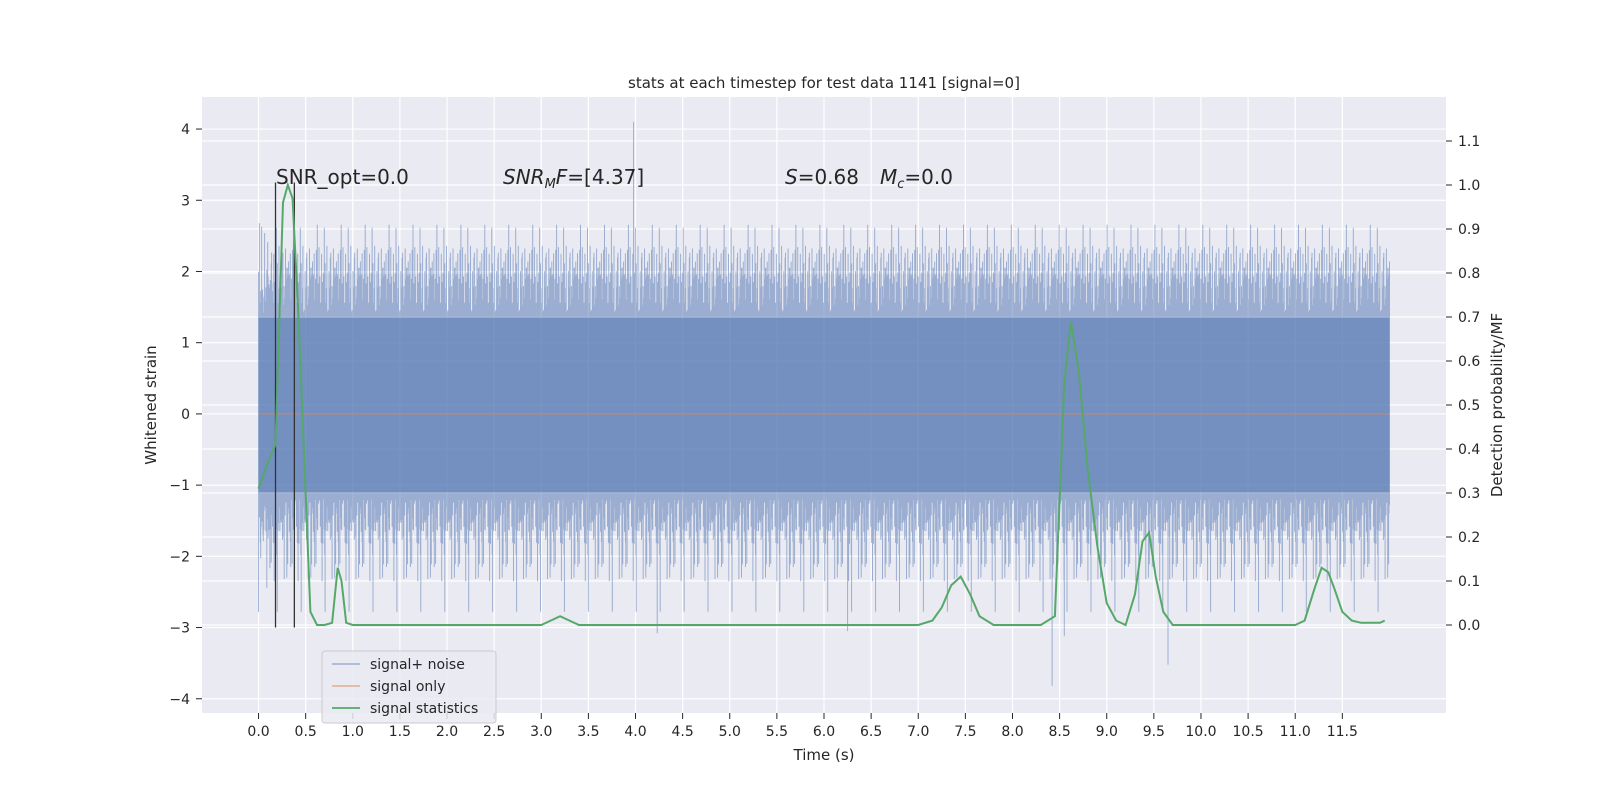  I want to click on y2-axis-ticks: 0.0 0.1 0.2 0.3 0.4 0.5 0.6 0.7 0.8 0.9 1.0 1.1, so click(1463, 384).